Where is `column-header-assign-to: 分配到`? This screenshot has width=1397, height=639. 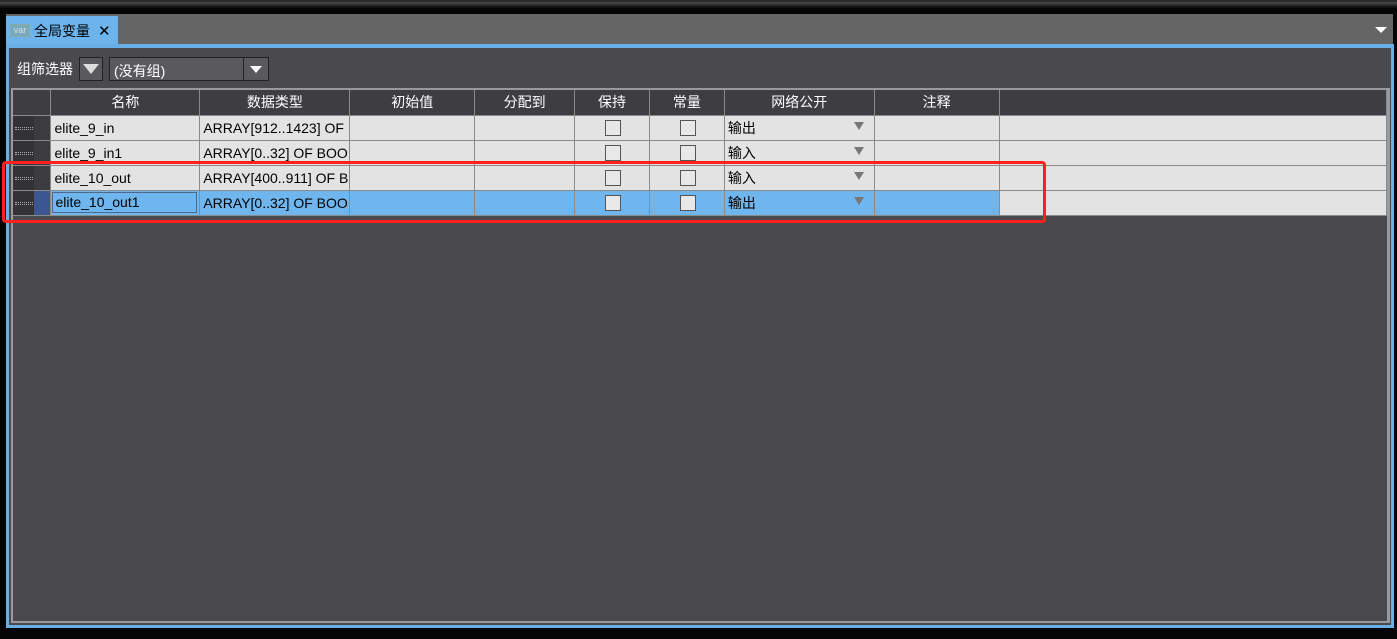 column-header-assign-to: 分配到 is located at coordinates (525, 103).